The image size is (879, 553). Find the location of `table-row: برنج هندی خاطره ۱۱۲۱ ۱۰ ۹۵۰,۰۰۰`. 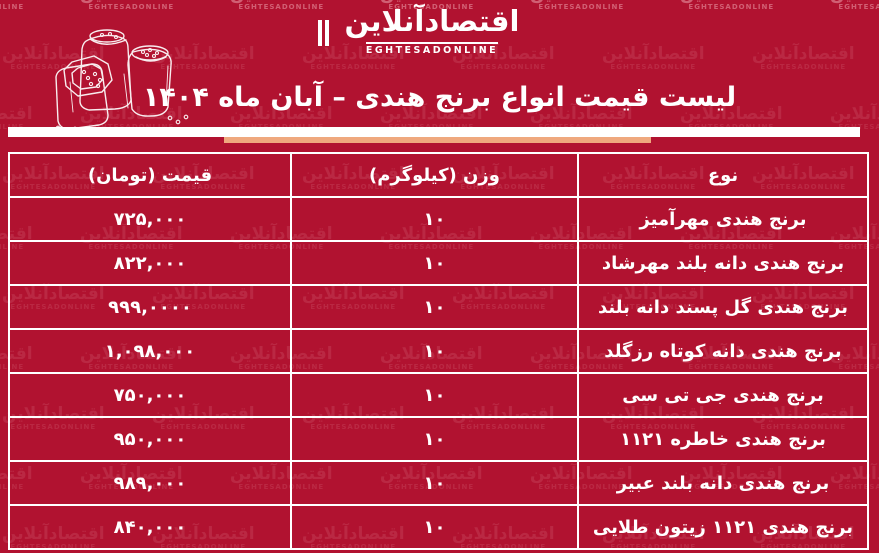

table-row: برنج هندی خاطره ۱۱۲۱ ۱۰ ۹۵۰,۰۰۰ is located at coordinates (438, 439).